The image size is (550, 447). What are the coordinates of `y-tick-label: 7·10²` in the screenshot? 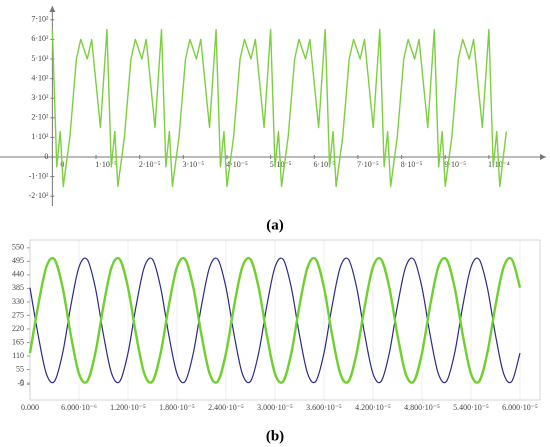 It's located at (40, 19).